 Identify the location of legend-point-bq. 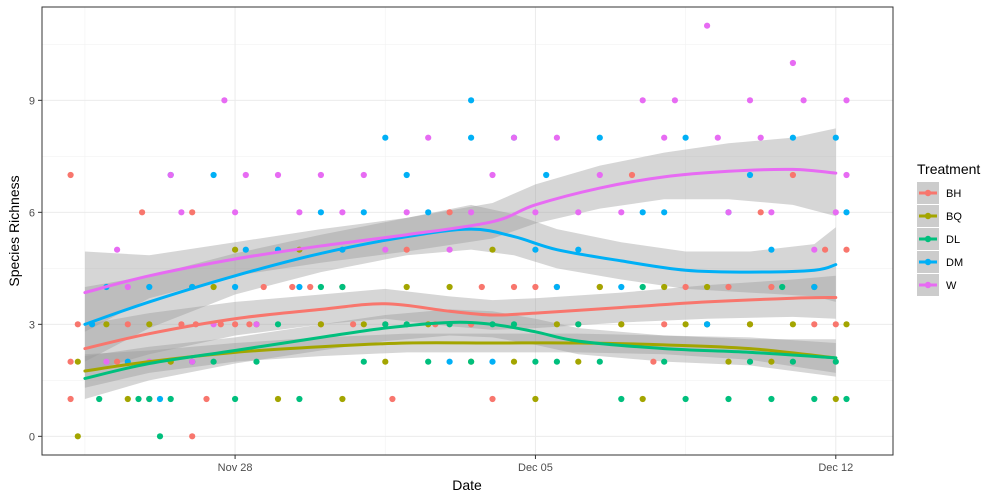
(928, 216).